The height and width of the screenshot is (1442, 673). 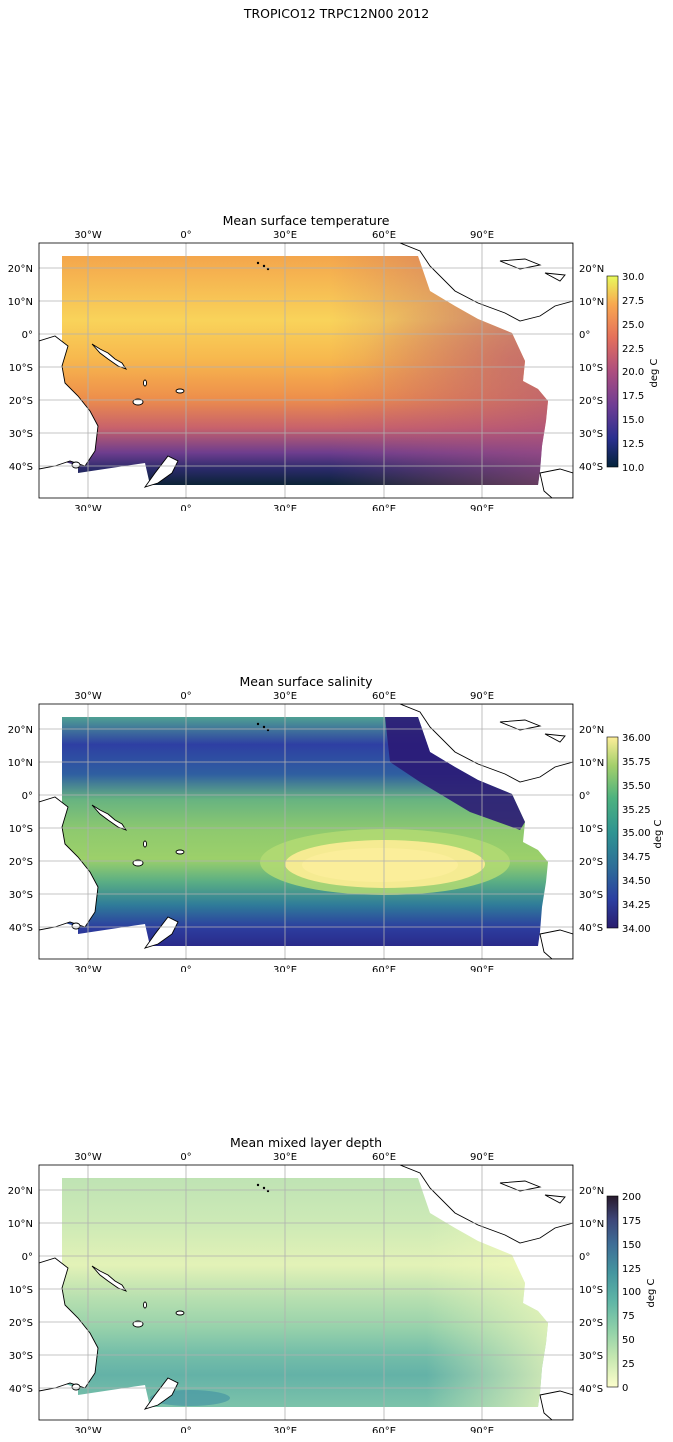 I want to click on colorbar-tick: 34.50, so click(x=636, y=881).